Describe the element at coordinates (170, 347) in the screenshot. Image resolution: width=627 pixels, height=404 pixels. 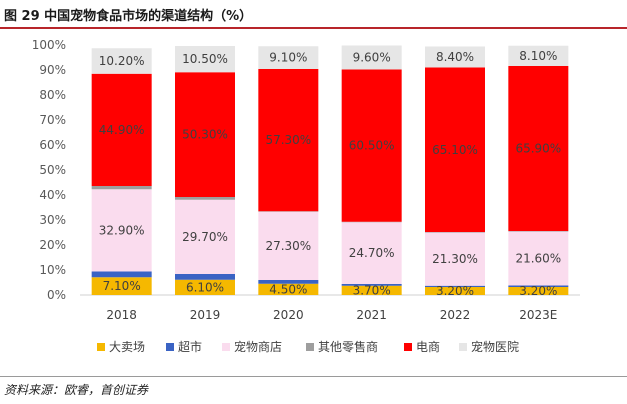
I see `legend-swatch-超市` at that location.